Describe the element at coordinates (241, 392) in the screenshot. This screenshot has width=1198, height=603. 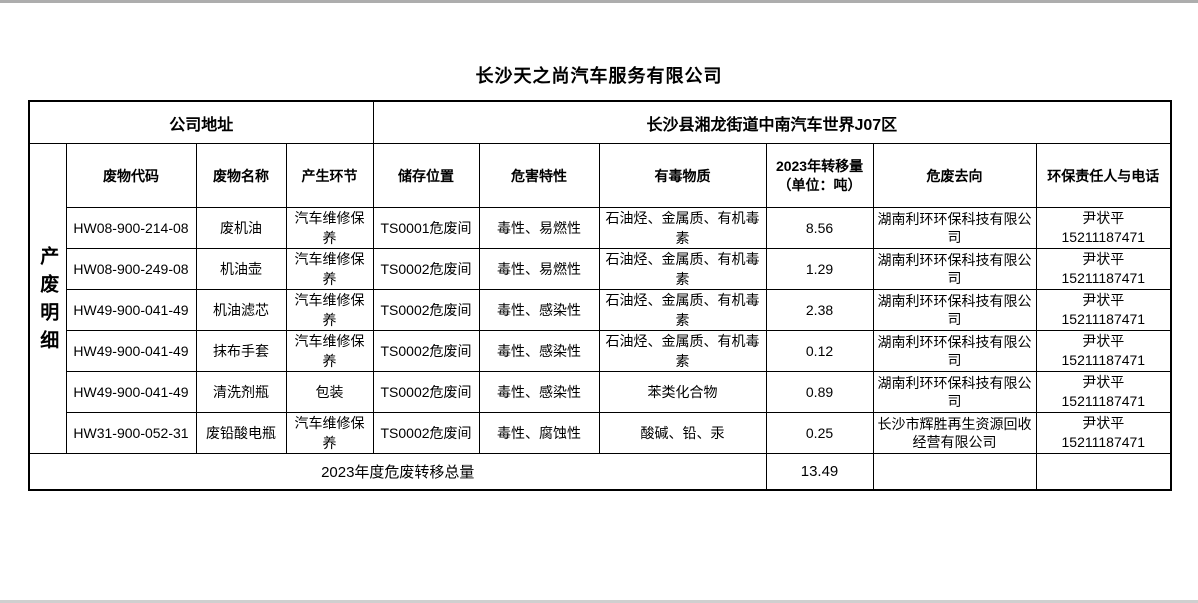
I see `cell-waste-name: 清洗剂瓶` at that location.